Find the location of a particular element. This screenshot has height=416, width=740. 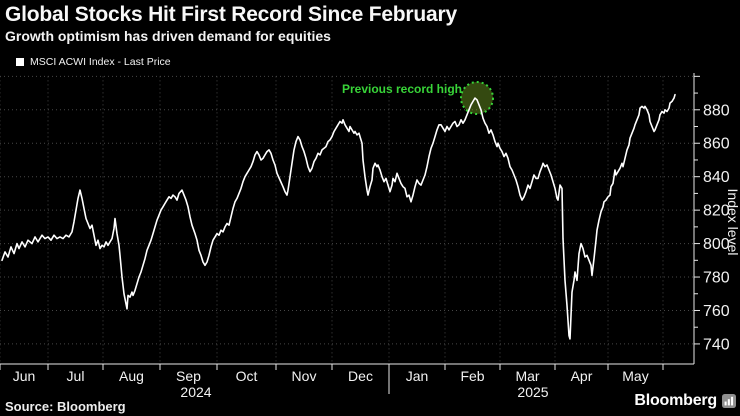

legend: MSCI ACWI Index - Last Price is located at coordinates (93, 62).